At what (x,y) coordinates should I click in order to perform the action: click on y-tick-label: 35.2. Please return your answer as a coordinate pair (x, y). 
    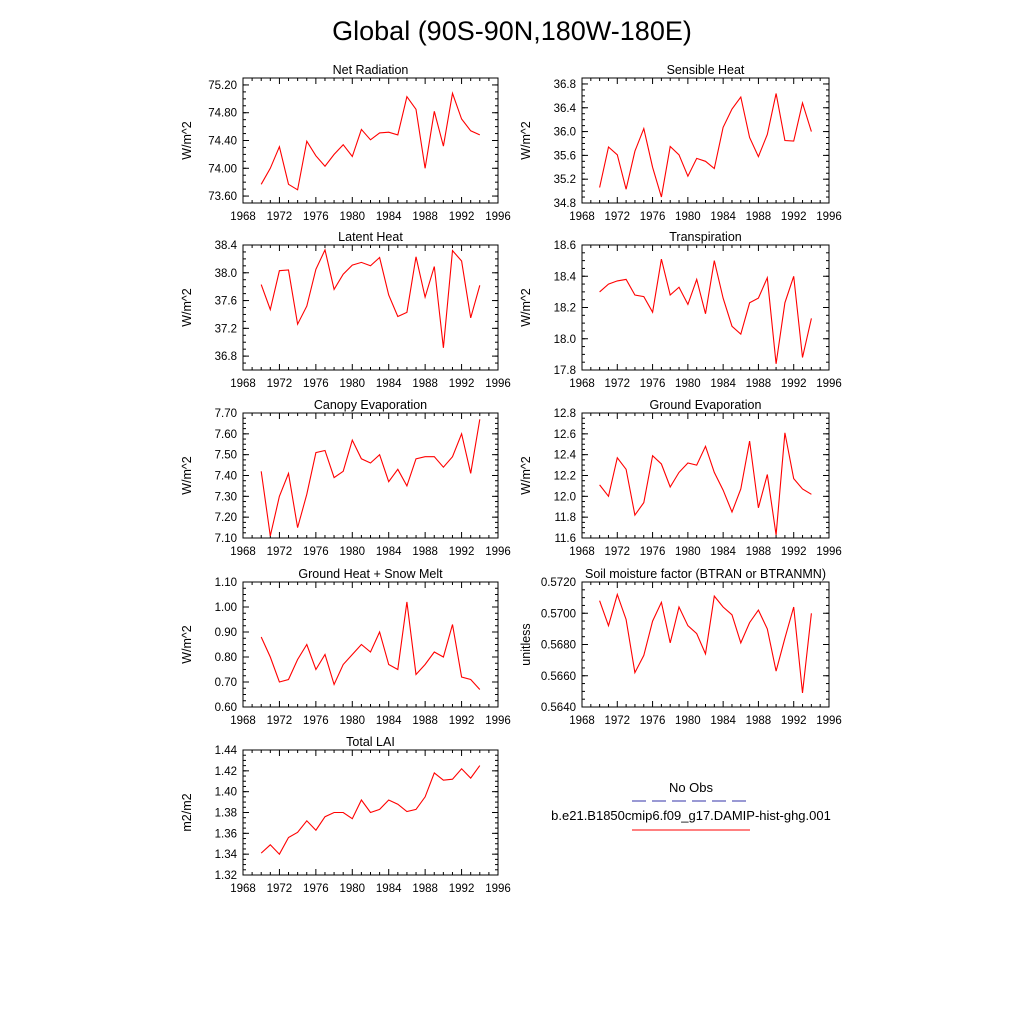
    Looking at the image, I should click on (565, 180).